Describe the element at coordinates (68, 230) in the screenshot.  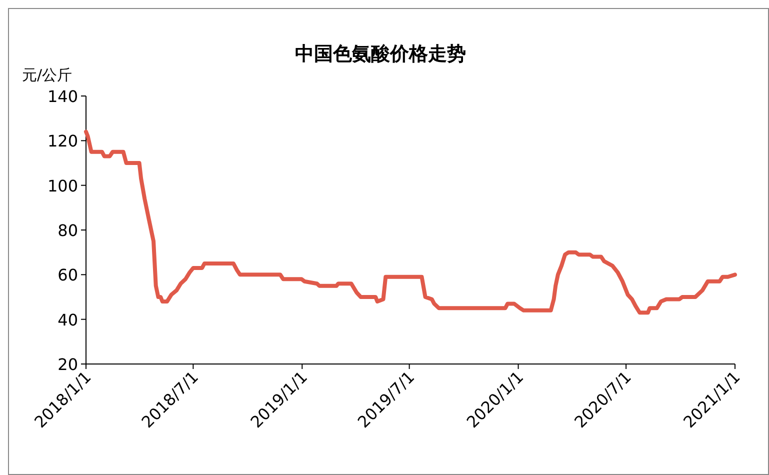
I see `y-tick-label: 80` at that location.